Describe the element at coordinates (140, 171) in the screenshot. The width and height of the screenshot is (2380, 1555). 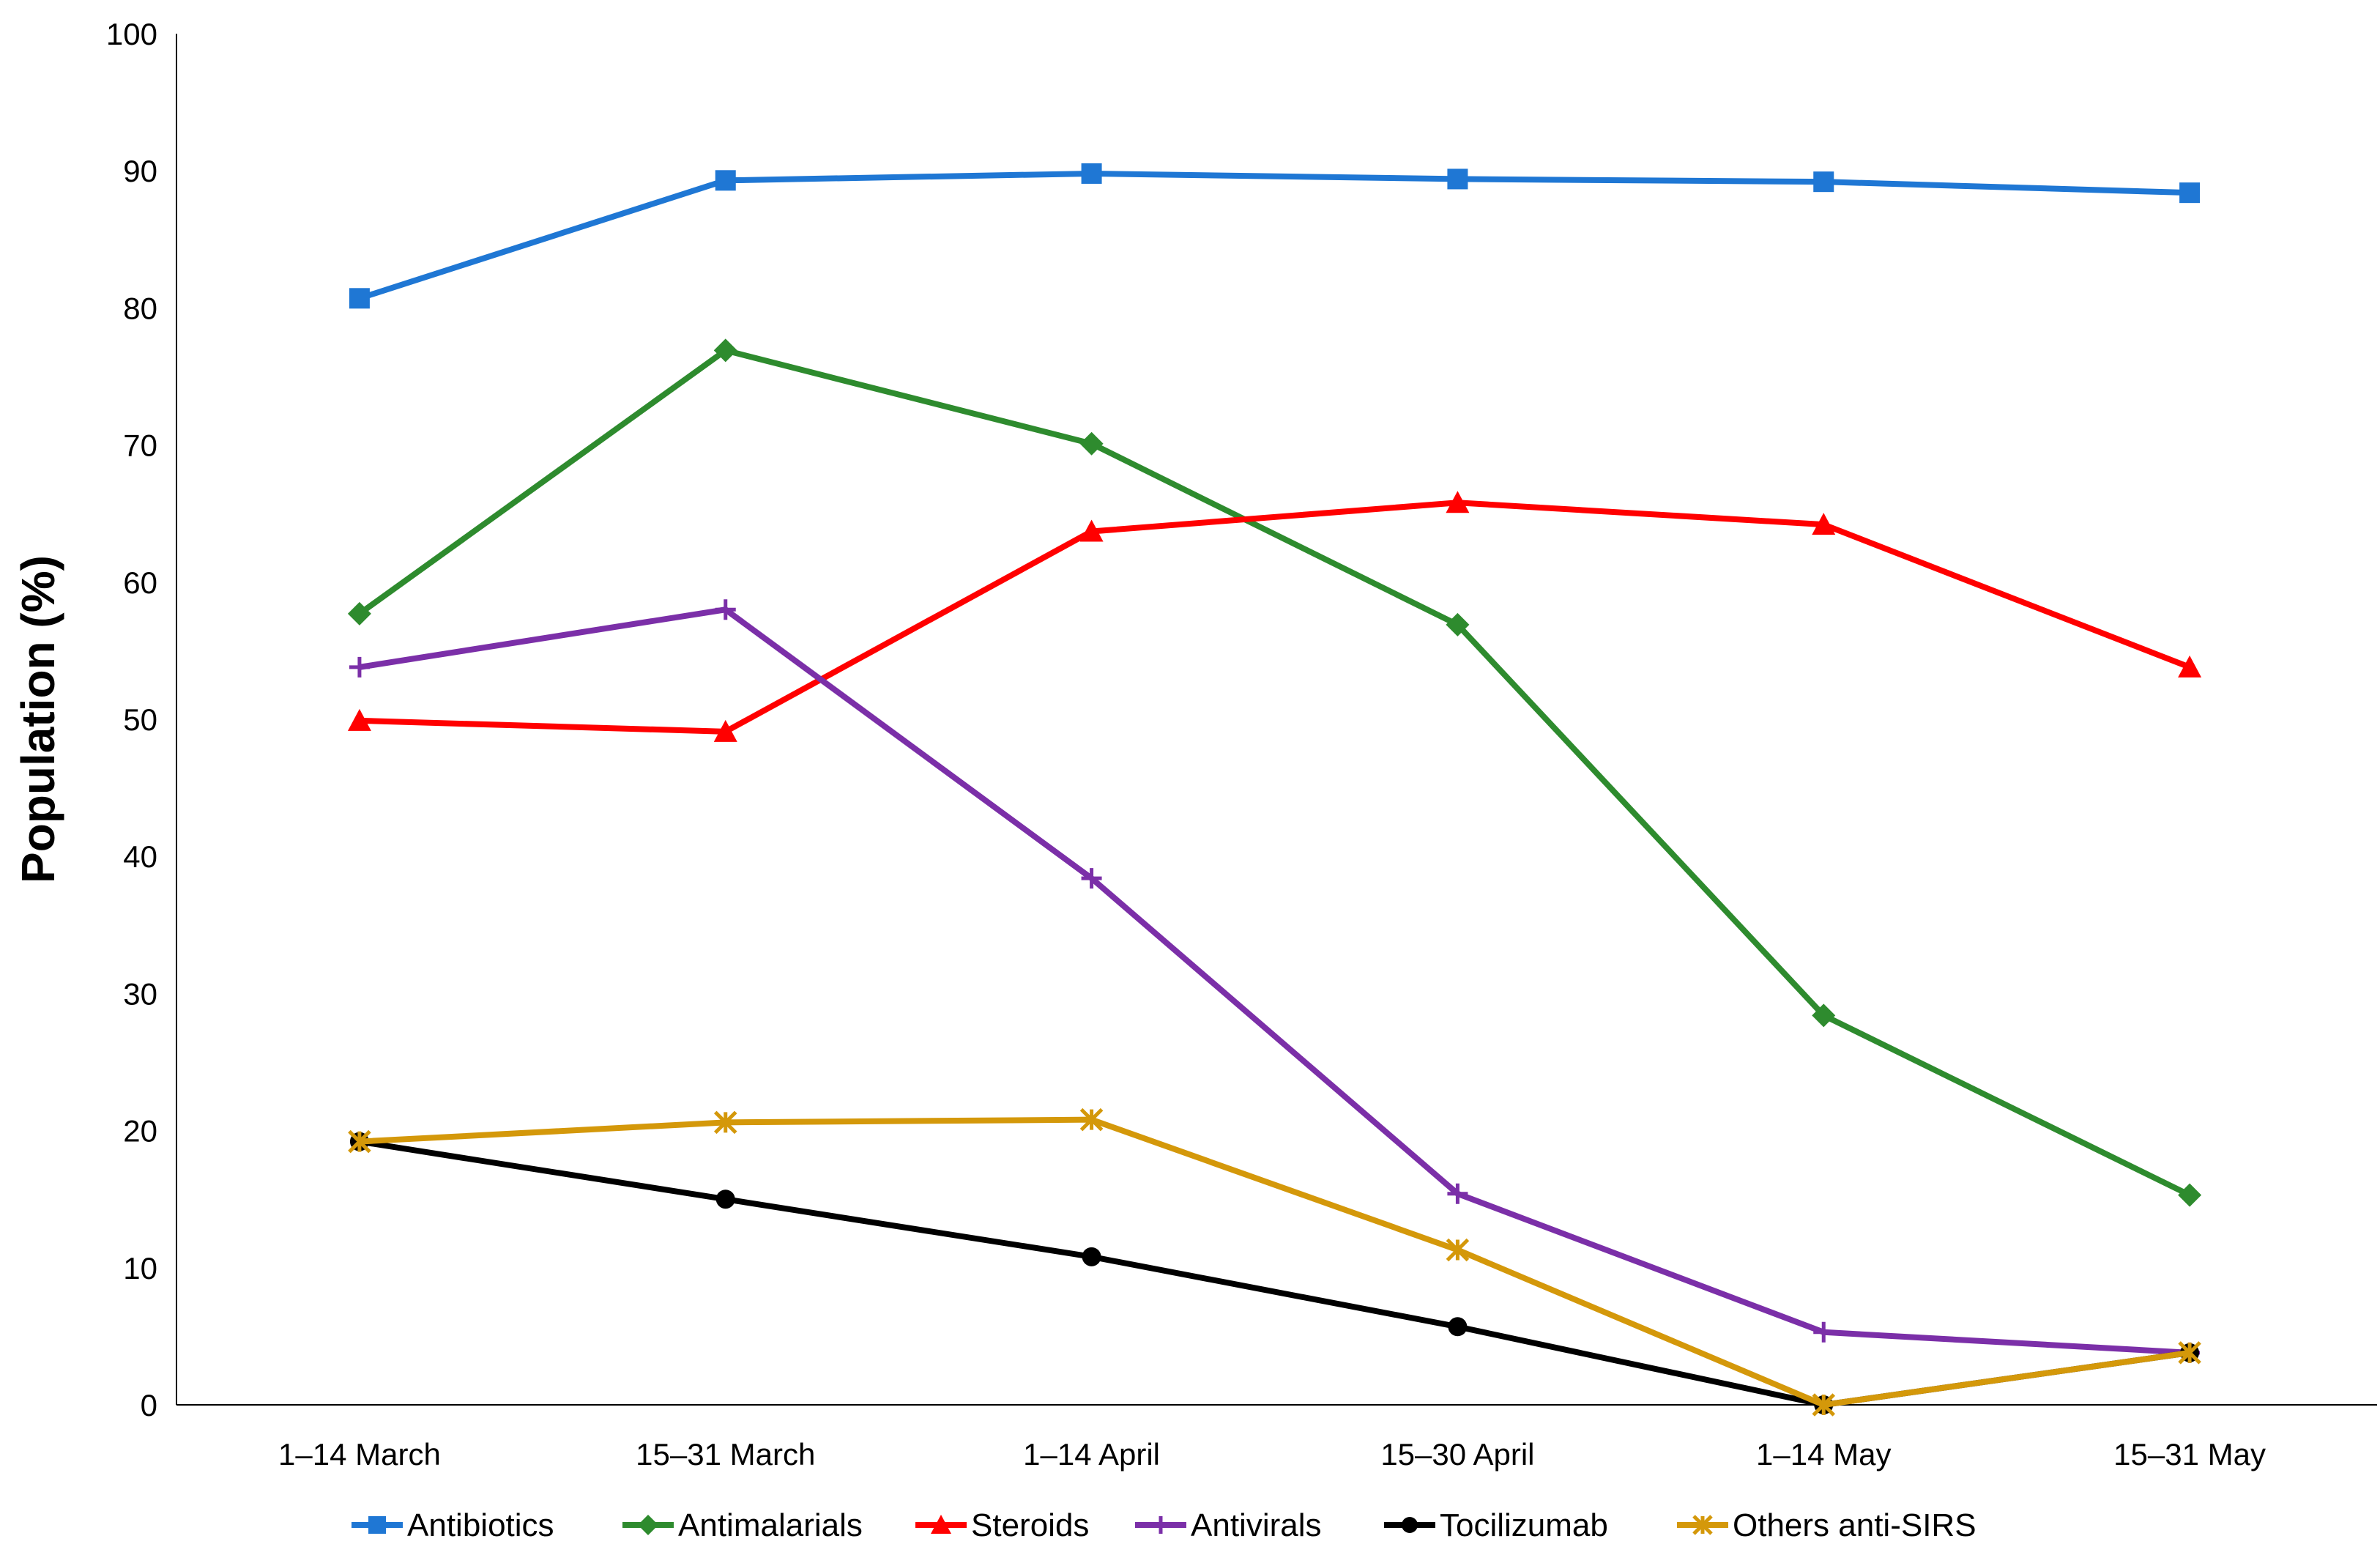
I see `y-tick-label: 90` at that location.